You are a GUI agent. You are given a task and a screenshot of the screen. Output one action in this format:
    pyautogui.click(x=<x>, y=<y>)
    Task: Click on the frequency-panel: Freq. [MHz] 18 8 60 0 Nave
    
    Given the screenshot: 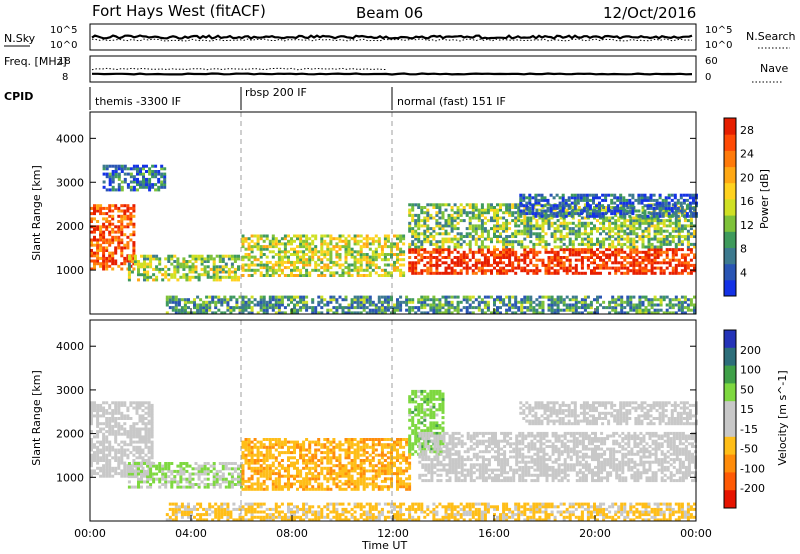 What is the action you would take?
    pyautogui.click(x=396, y=69)
    